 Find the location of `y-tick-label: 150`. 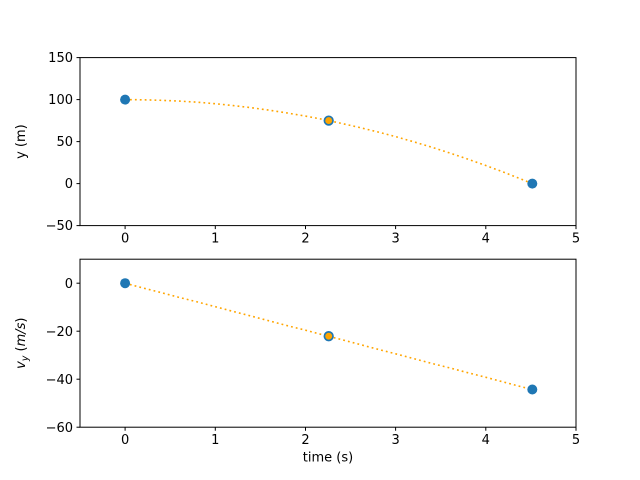

y-tick-label: 150 is located at coordinates (60, 58).